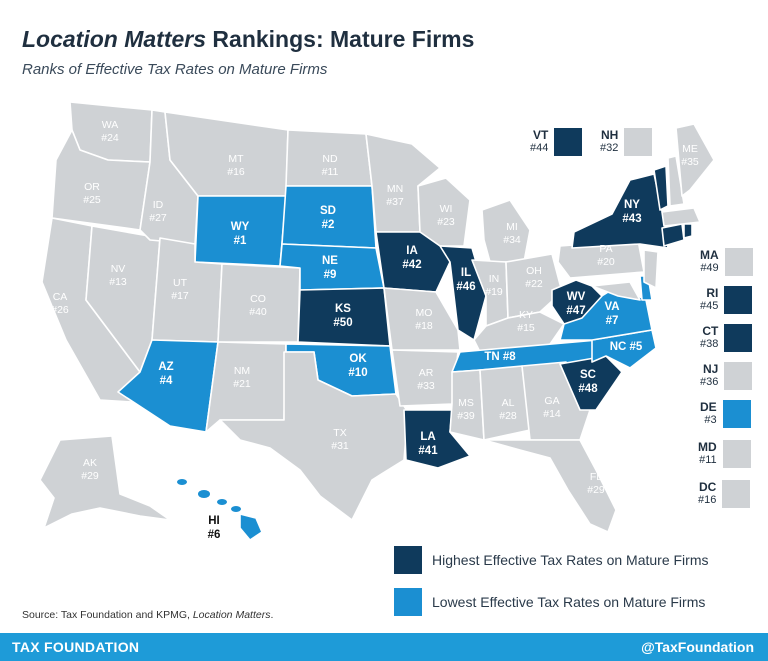 This screenshot has height=661, width=768. Describe the element at coordinates (707, 500) in the screenshot. I see `side-DC-rank: #16` at that location.